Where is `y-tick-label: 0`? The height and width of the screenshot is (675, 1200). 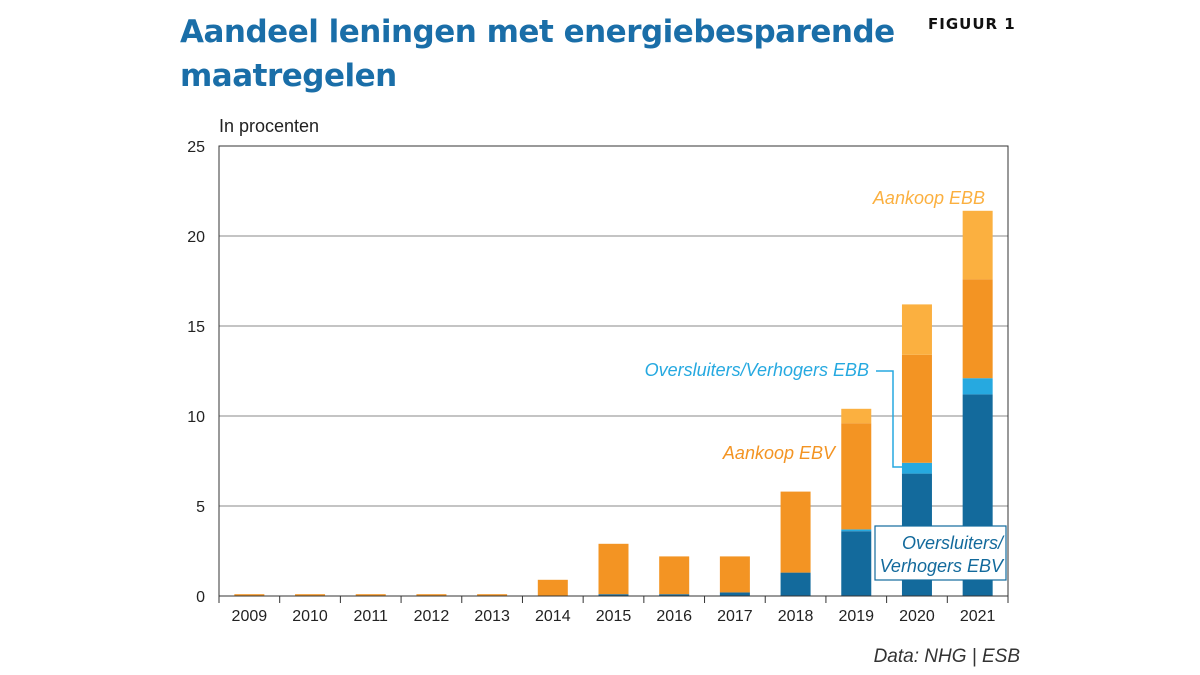
y-tick-label: 0 is located at coordinates (200, 597).